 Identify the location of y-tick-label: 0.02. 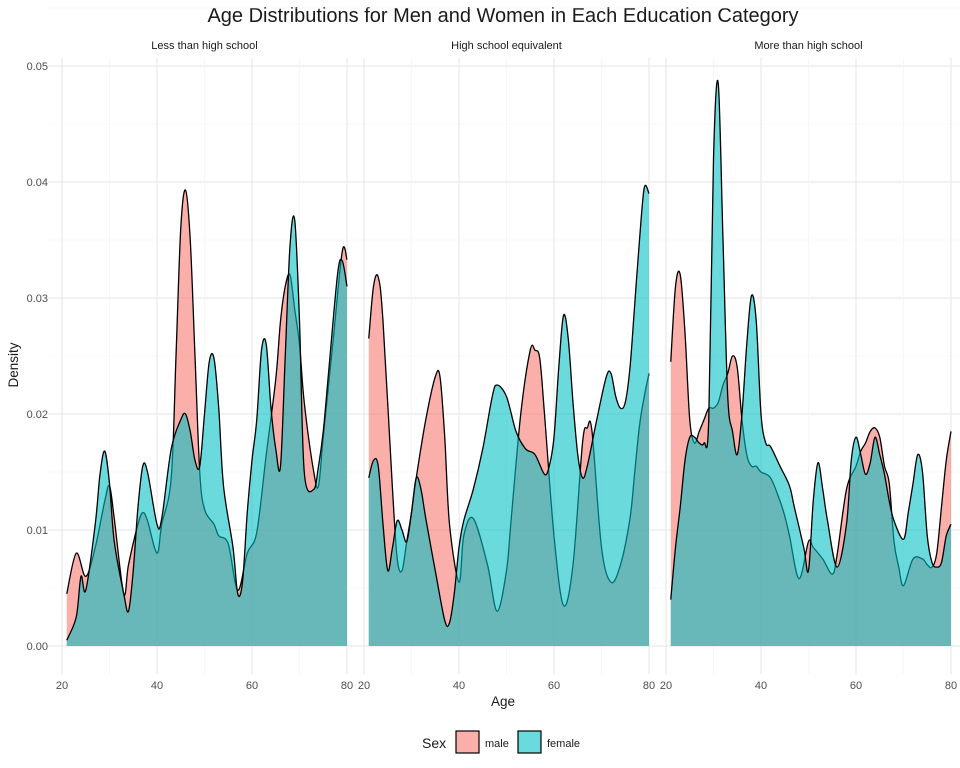
(37, 415).